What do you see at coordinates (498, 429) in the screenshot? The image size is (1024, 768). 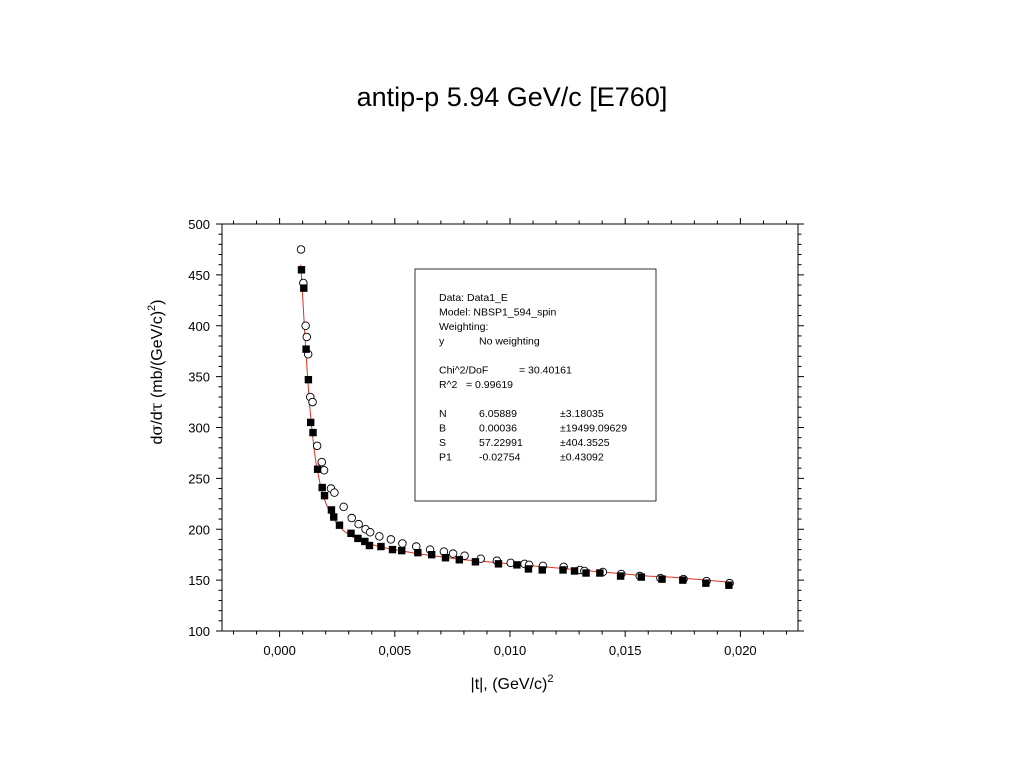 I see `fit-info-text: 0.00036` at bounding box center [498, 429].